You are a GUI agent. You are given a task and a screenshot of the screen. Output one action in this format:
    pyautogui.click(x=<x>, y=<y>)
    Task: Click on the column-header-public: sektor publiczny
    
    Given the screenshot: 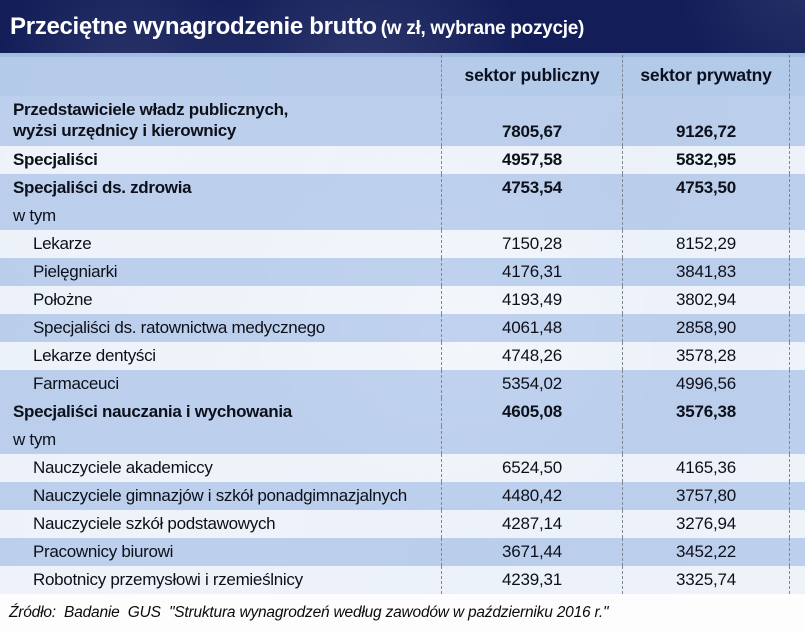 What is the action you would take?
    pyautogui.click(x=531, y=75)
    